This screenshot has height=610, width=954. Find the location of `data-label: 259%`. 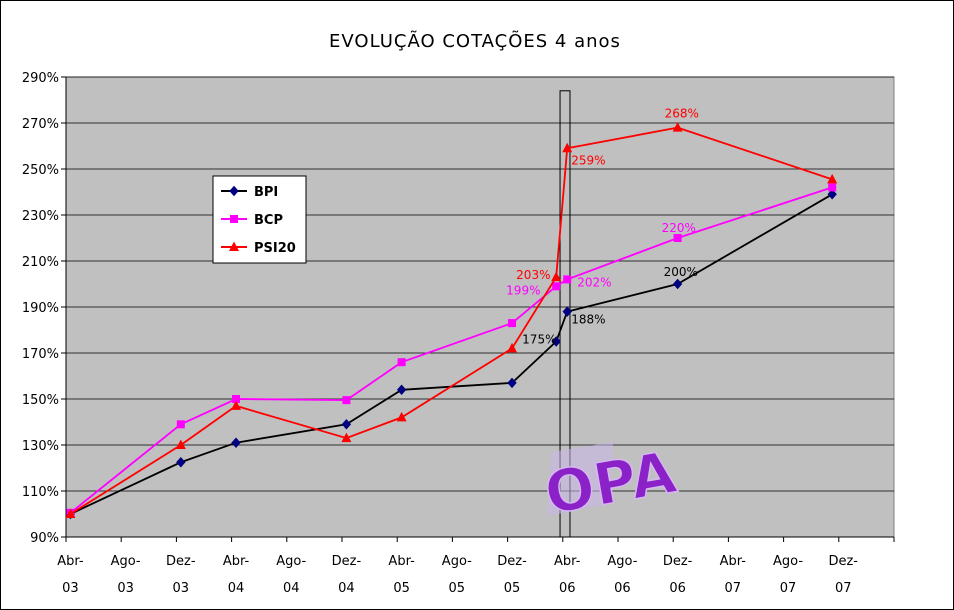

data-label: 259% is located at coordinates (588, 160).